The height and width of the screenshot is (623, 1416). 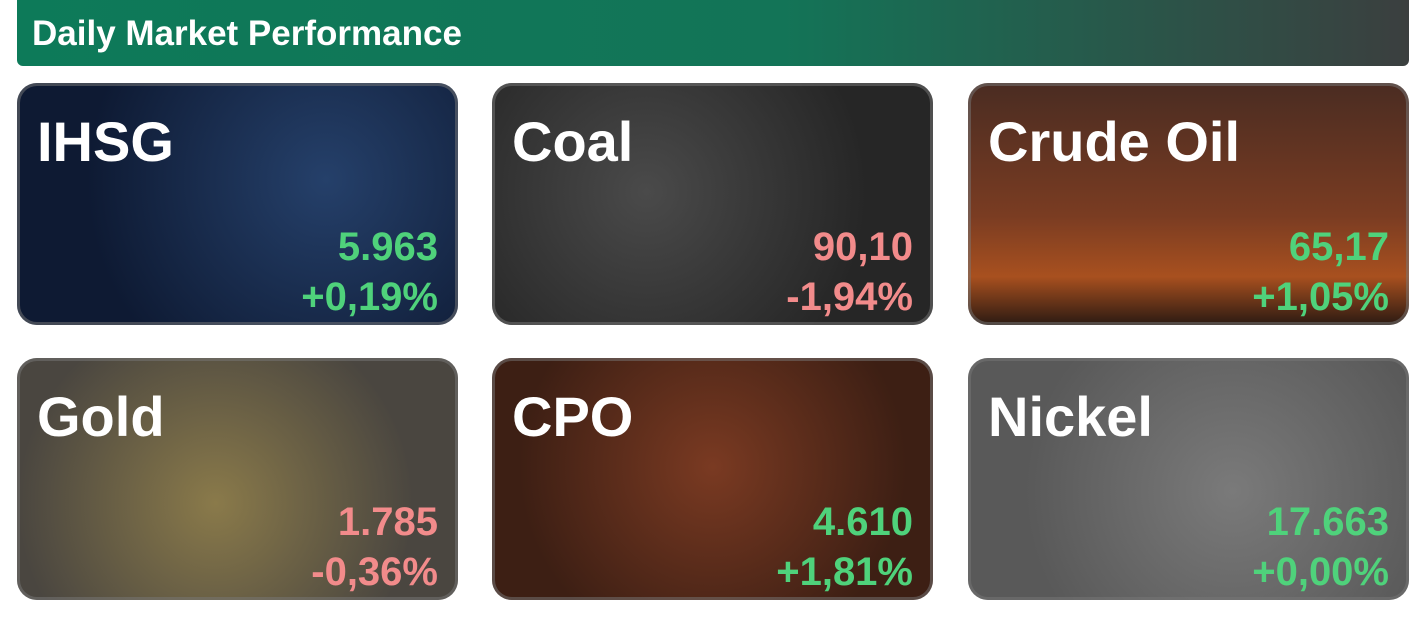 What do you see at coordinates (1320, 297) in the screenshot?
I see `market-change: +1,05%` at bounding box center [1320, 297].